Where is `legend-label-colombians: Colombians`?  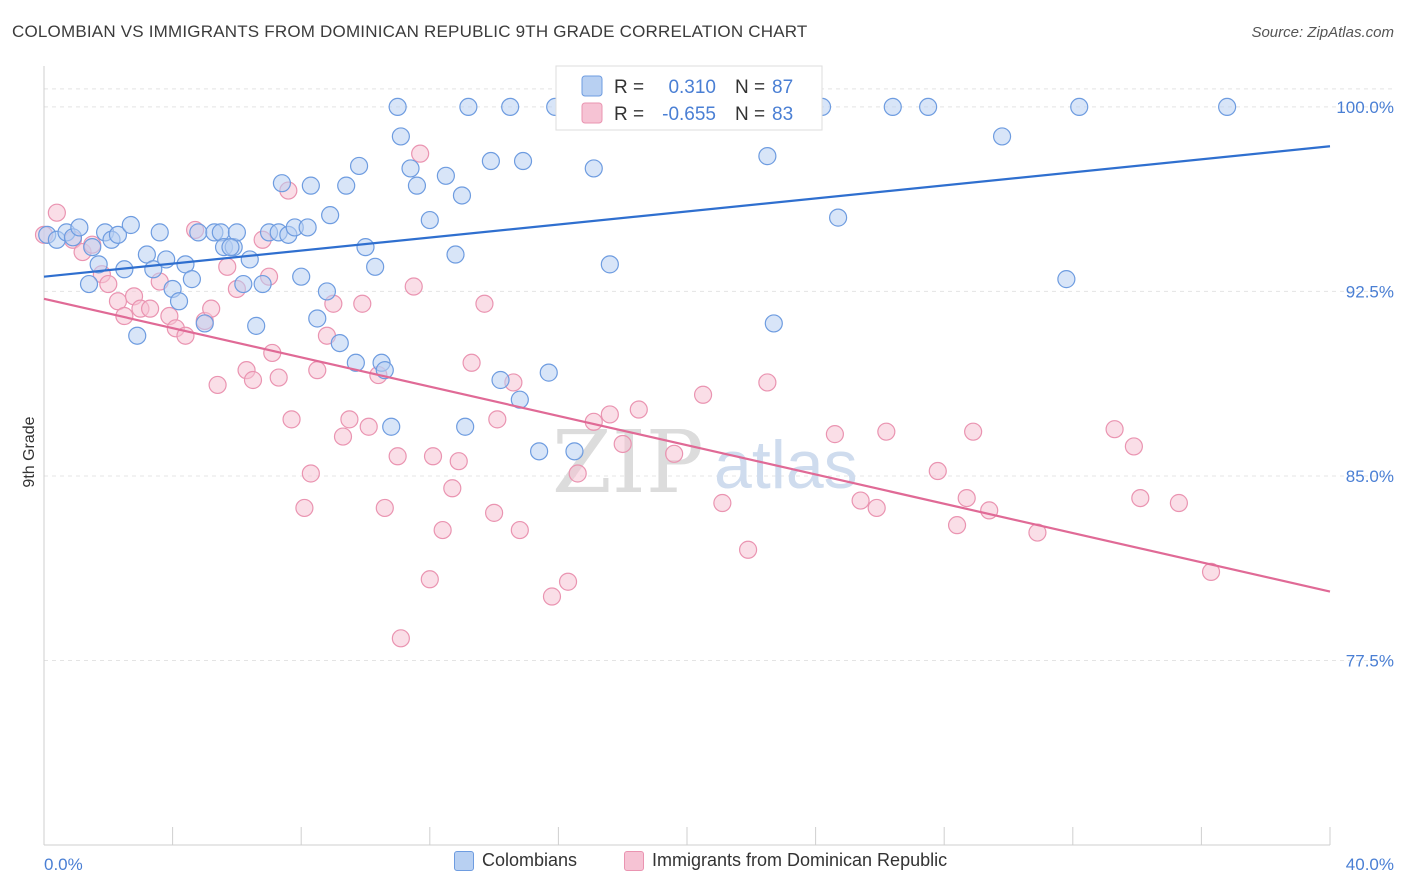
legend-label-colombians: Colombians is located at coordinates (530, 860).